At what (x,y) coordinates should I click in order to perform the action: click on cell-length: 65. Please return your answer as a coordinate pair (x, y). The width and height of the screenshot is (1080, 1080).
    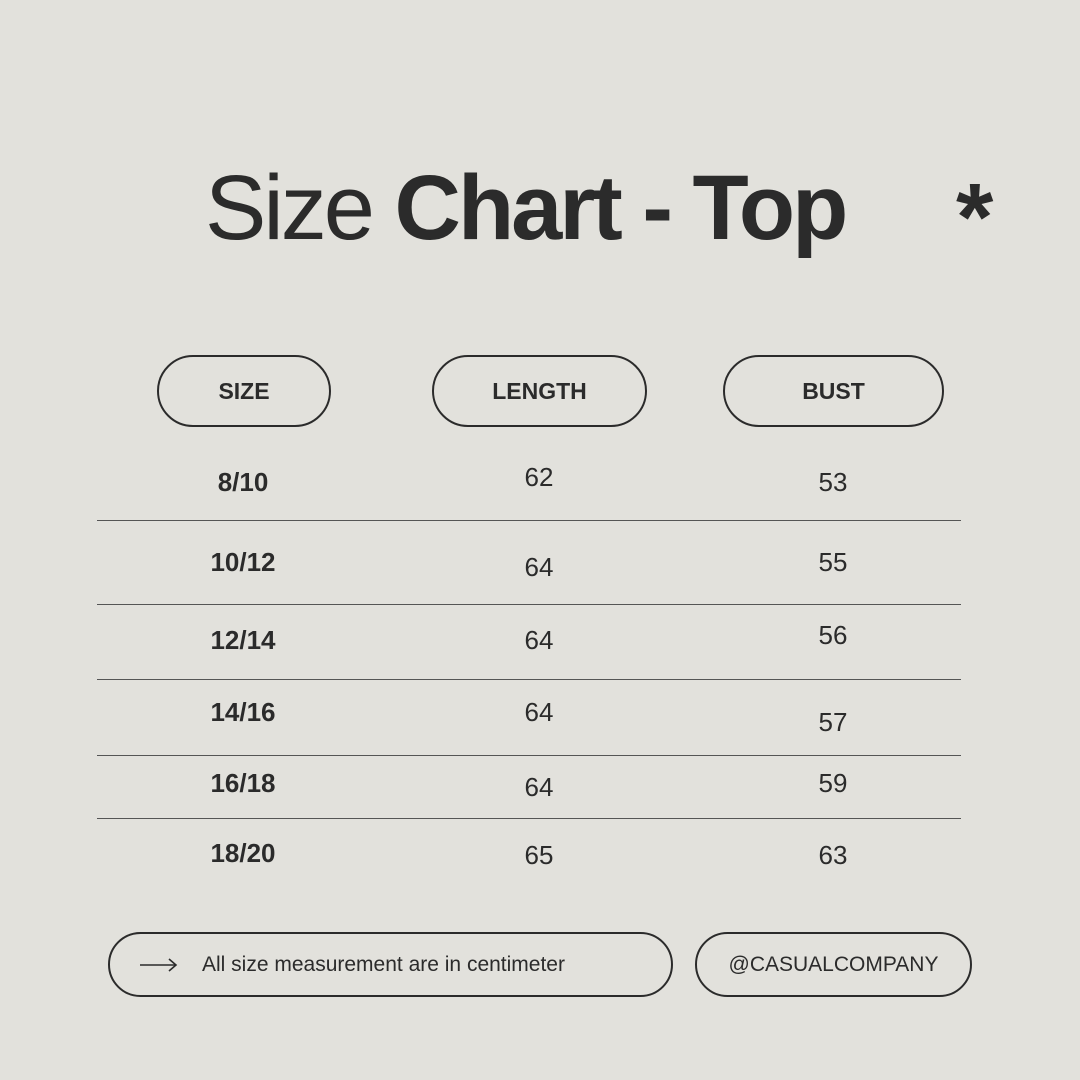
    Looking at the image, I should click on (539, 855).